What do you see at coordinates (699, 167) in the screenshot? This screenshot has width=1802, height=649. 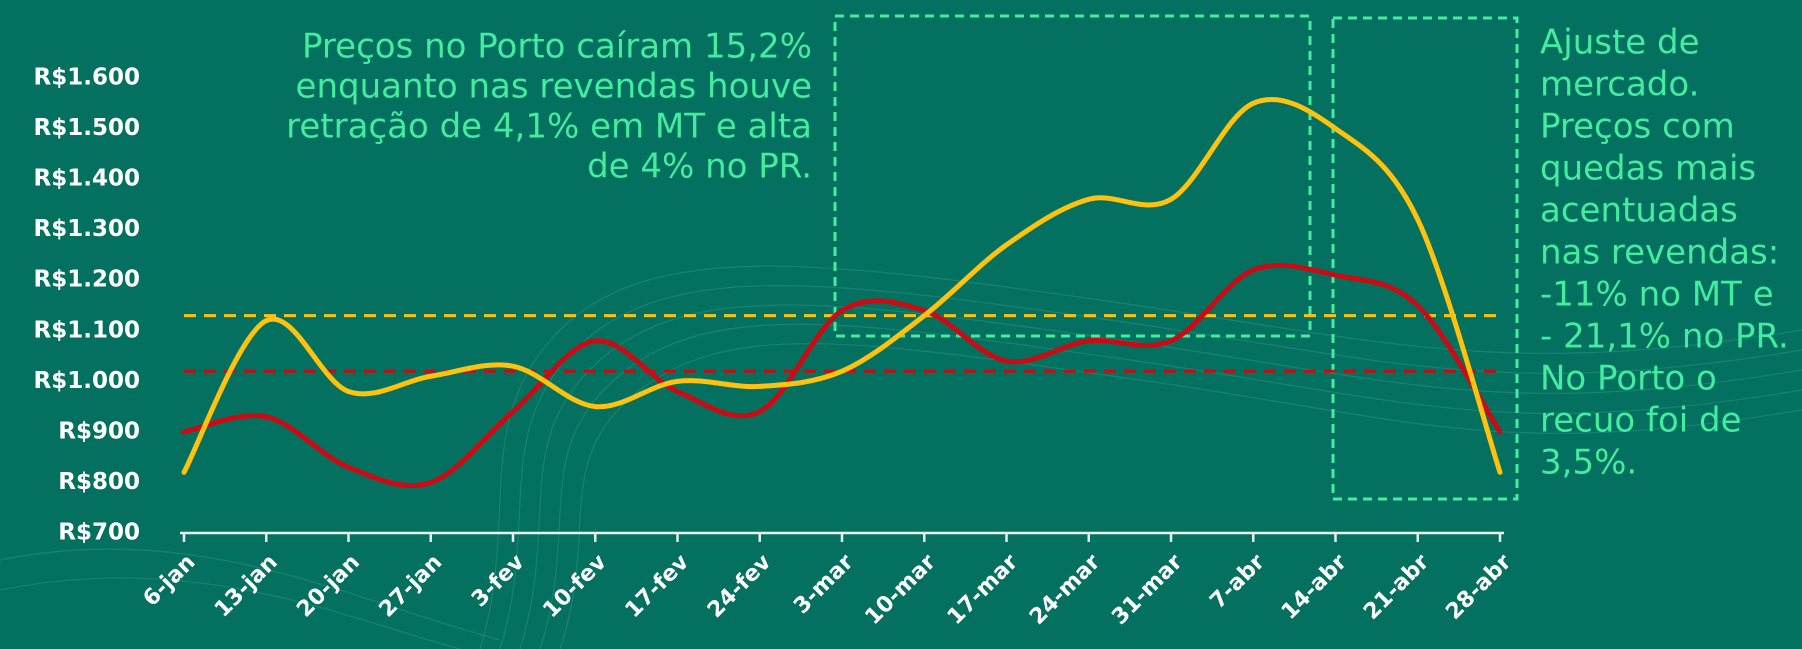 I see `annotation-line: de 4% no PR.` at bounding box center [699, 167].